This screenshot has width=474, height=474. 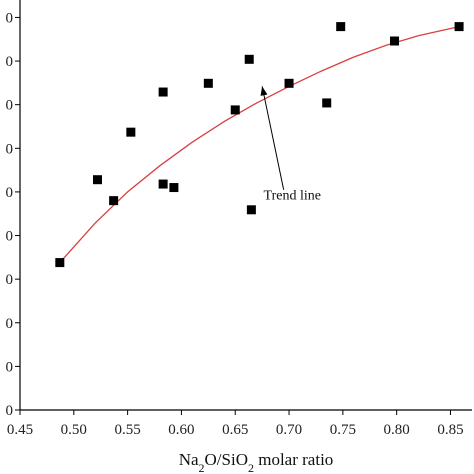 I want to click on x-tick-label: 0.45, so click(x=20, y=430).